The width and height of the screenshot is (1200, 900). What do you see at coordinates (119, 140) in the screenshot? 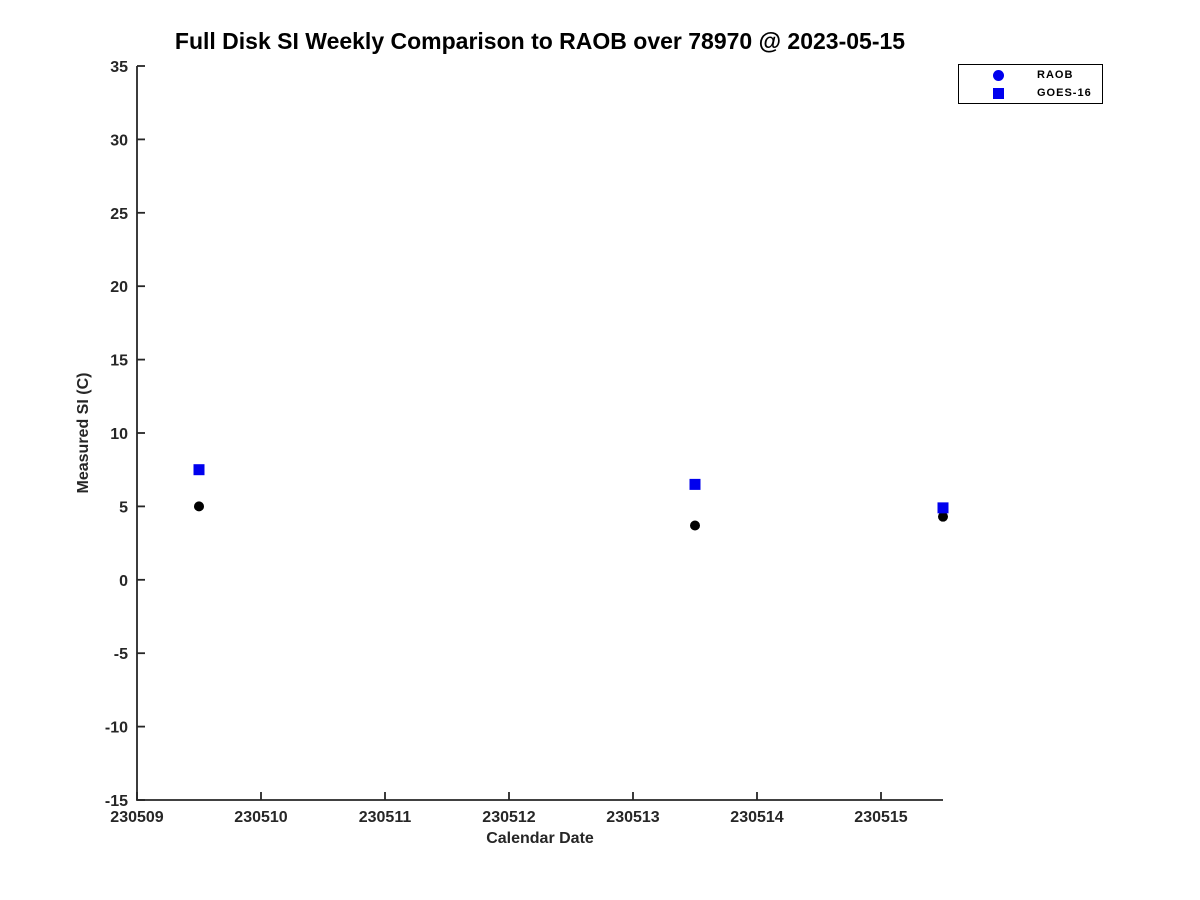
I see `y-tick-label: 30` at bounding box center [119, 140].